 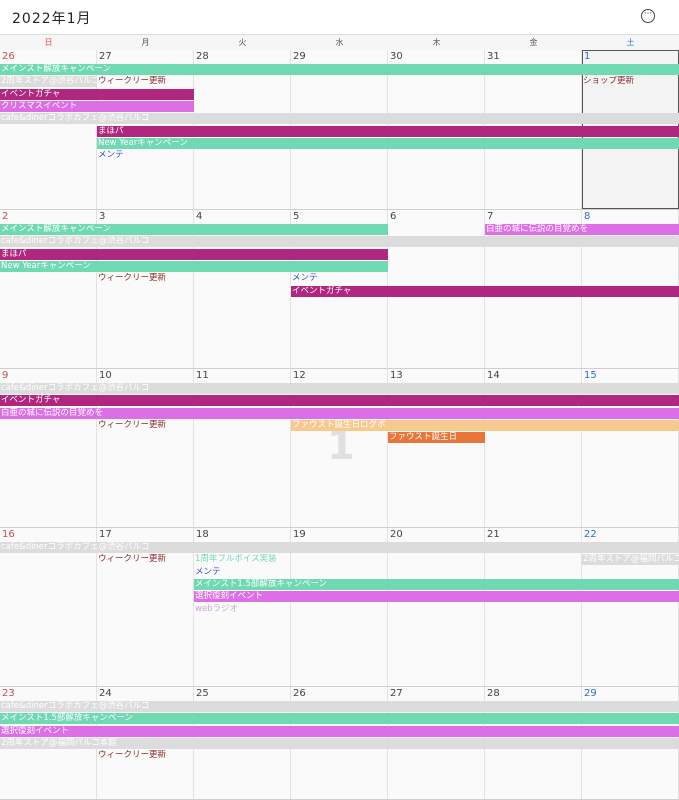 What do you see at coordinates (216, 608) in the screenshot?
I see `calendar-event: webラジオ` at bounding box center [216, 608].